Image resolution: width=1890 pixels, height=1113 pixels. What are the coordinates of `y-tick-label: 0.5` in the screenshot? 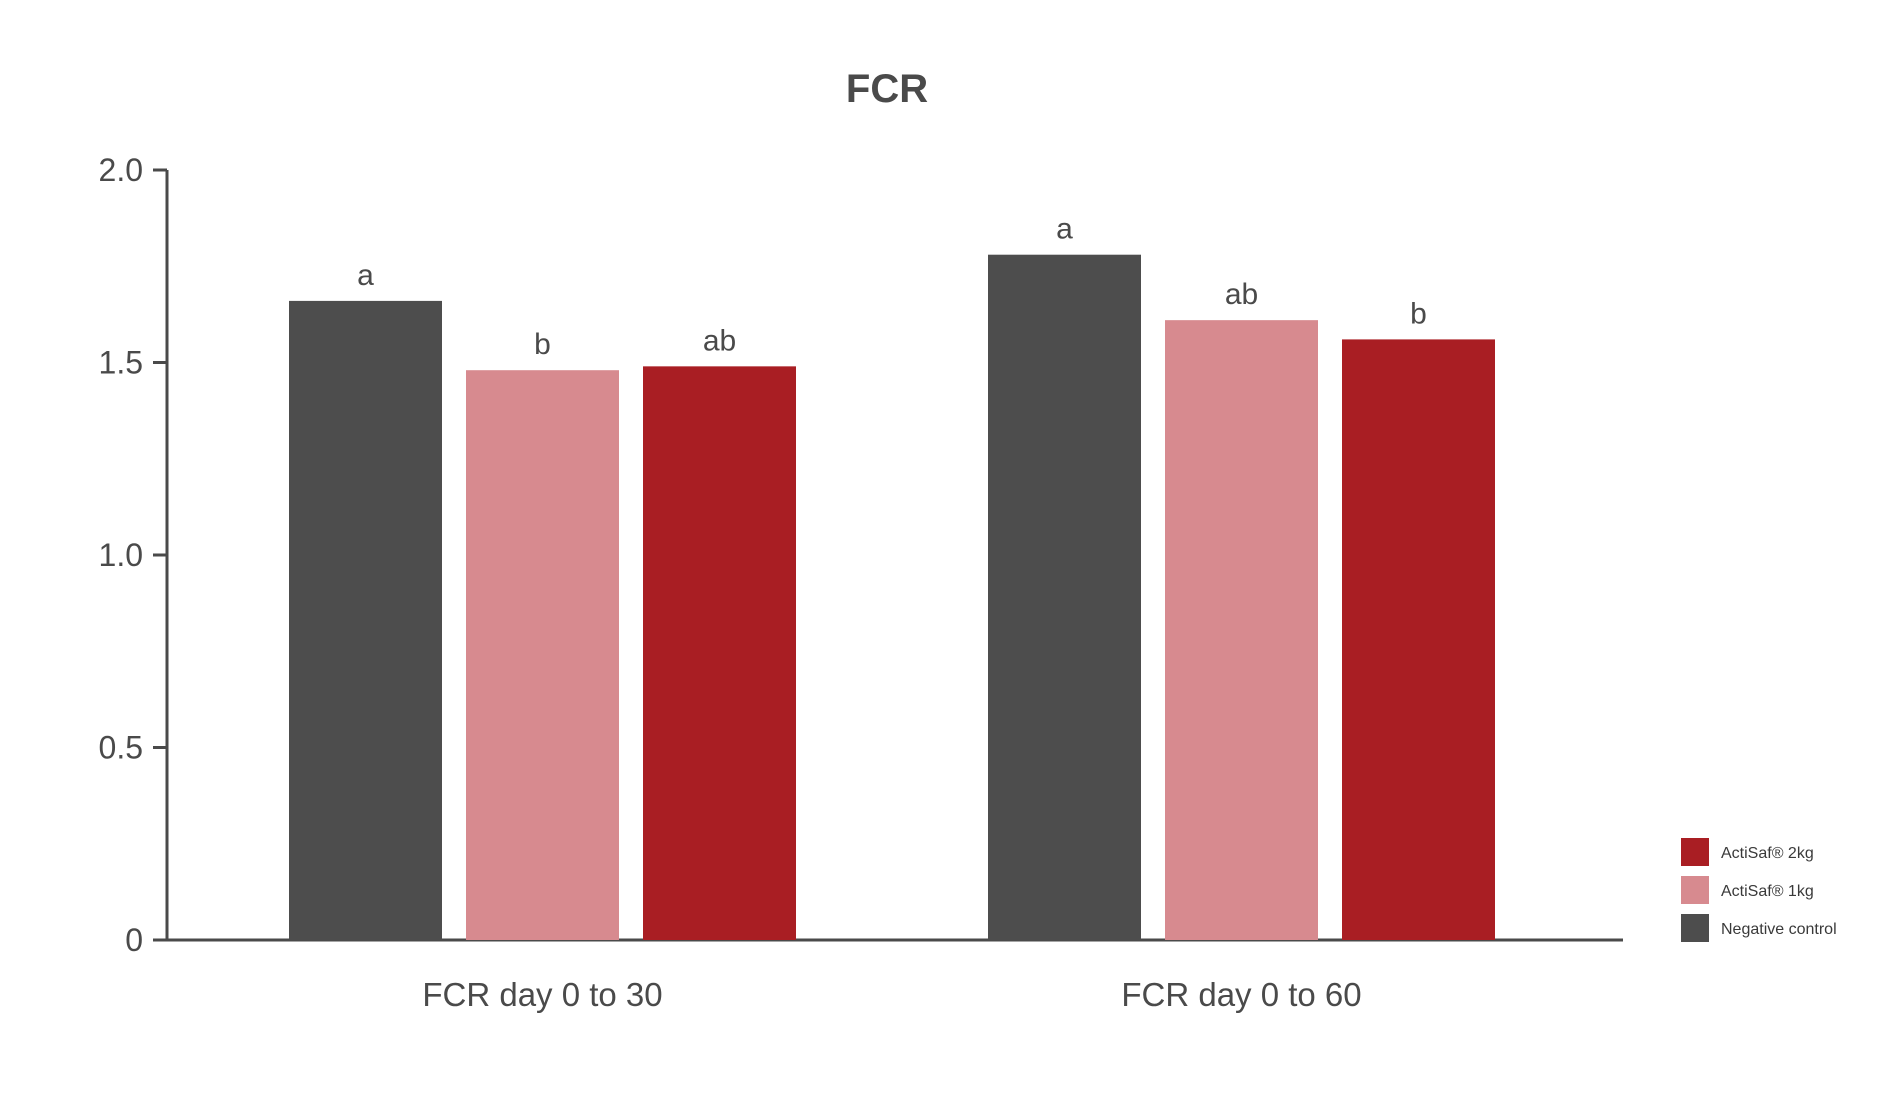 It's located at (121, 748).